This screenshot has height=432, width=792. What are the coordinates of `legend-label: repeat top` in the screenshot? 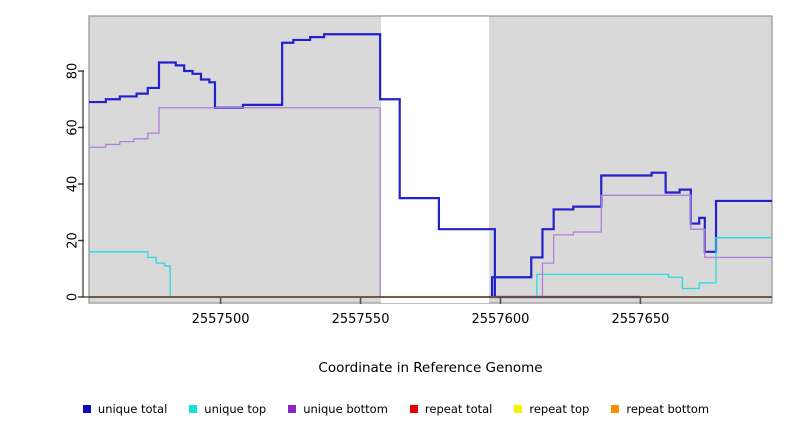 It's located at (559, 409).